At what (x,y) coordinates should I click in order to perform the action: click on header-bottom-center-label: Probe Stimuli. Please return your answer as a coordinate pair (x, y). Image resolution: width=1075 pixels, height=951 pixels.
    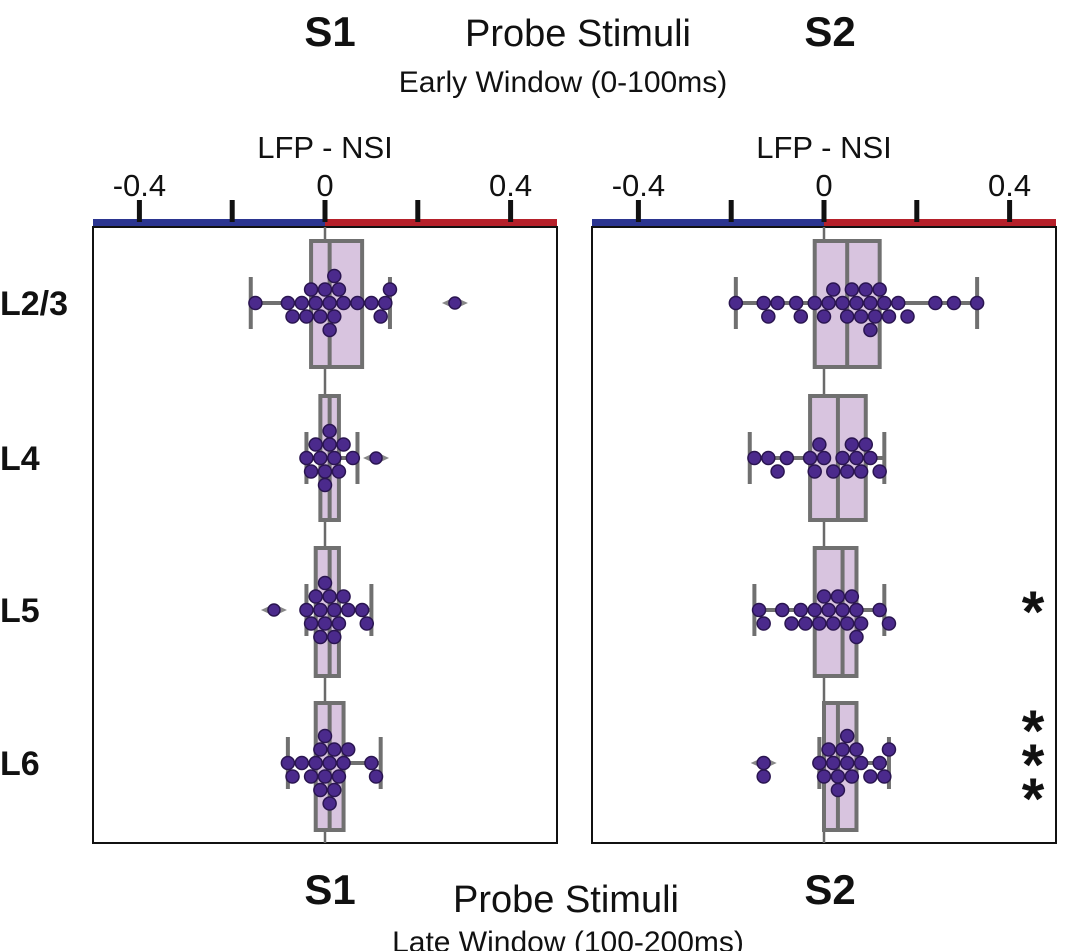
    Looking at the image, I should click on (566, 900).